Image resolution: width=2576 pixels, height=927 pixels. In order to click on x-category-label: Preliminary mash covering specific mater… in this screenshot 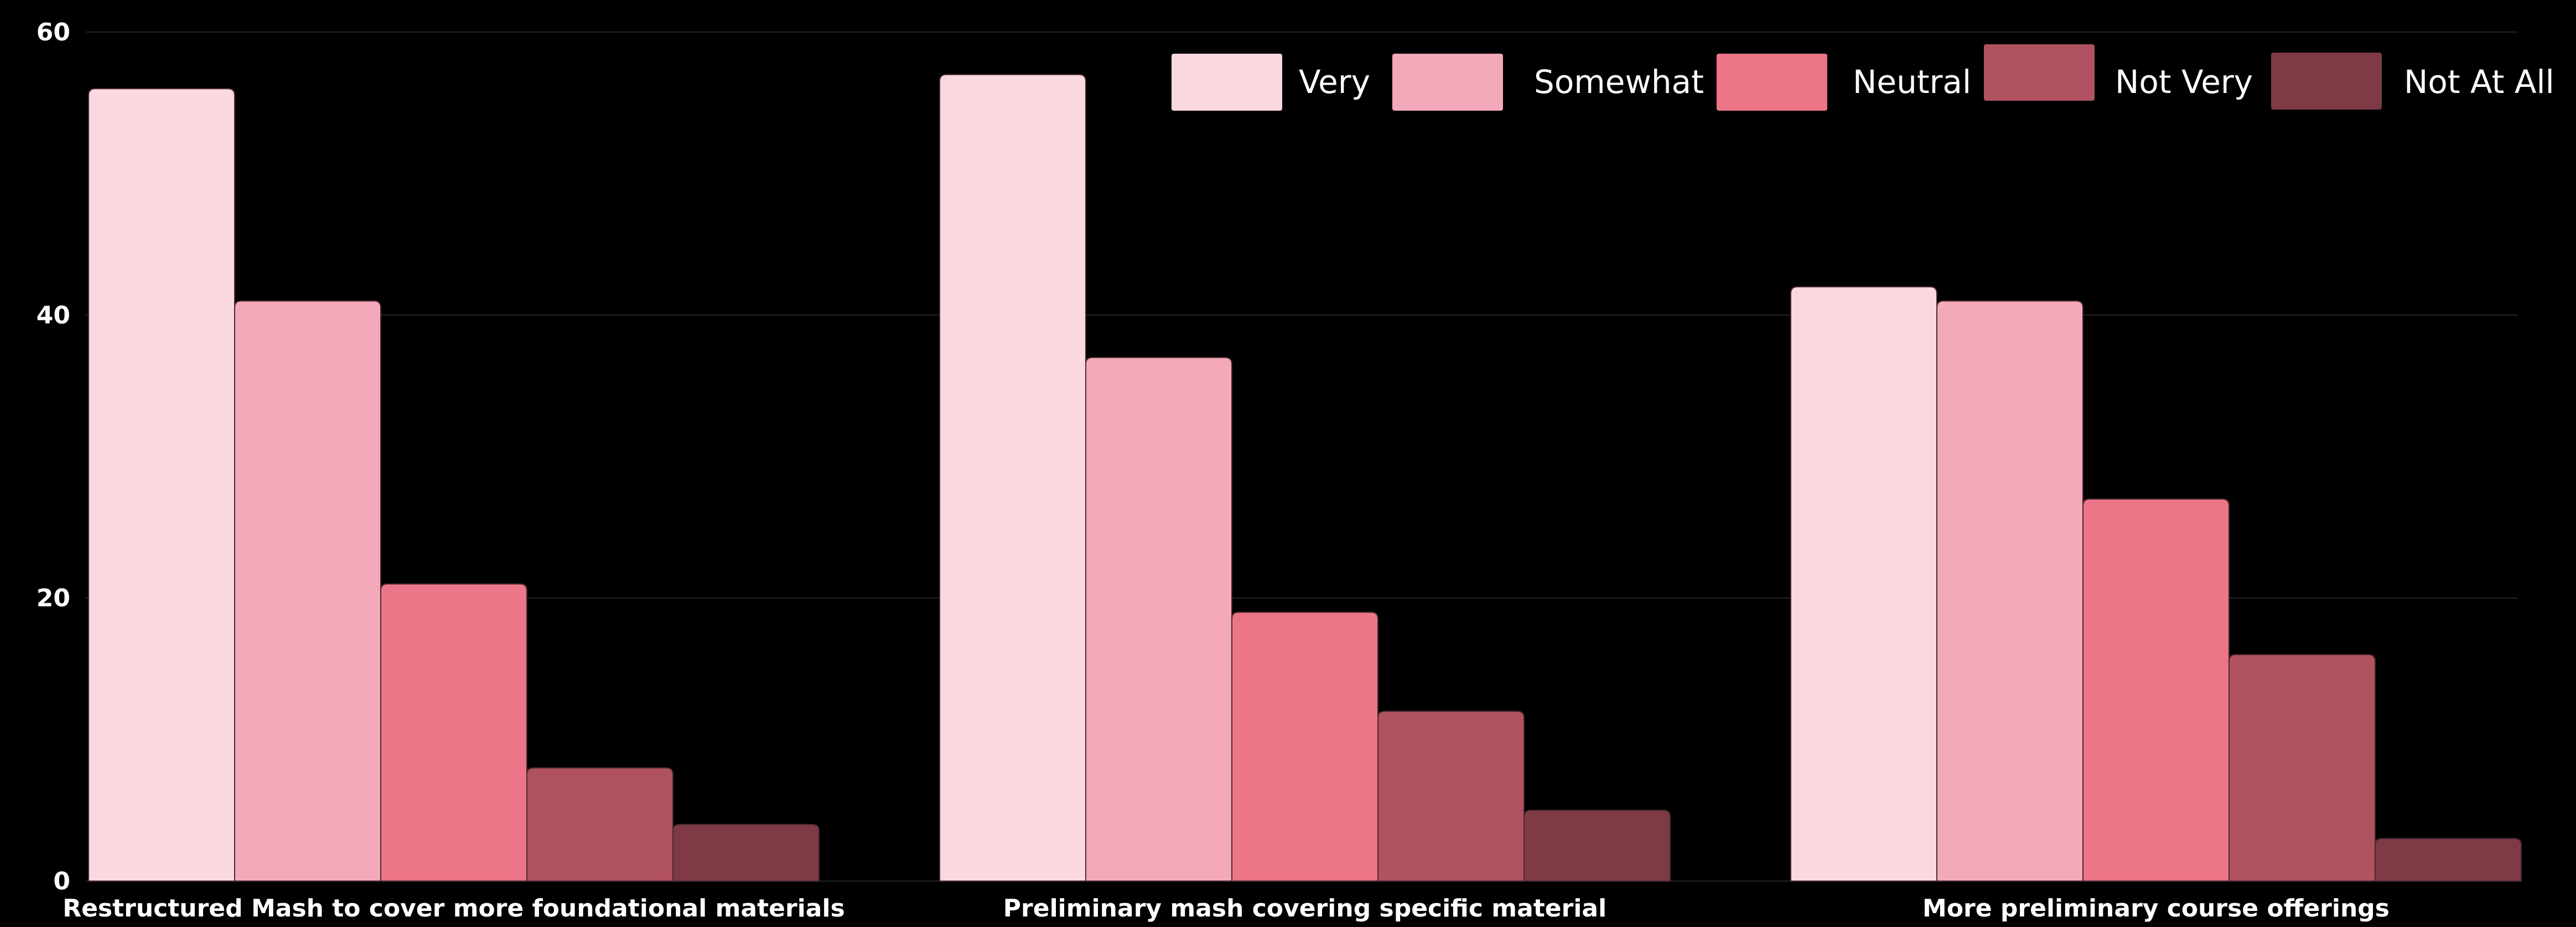, I will do `click(1304, 908)`.